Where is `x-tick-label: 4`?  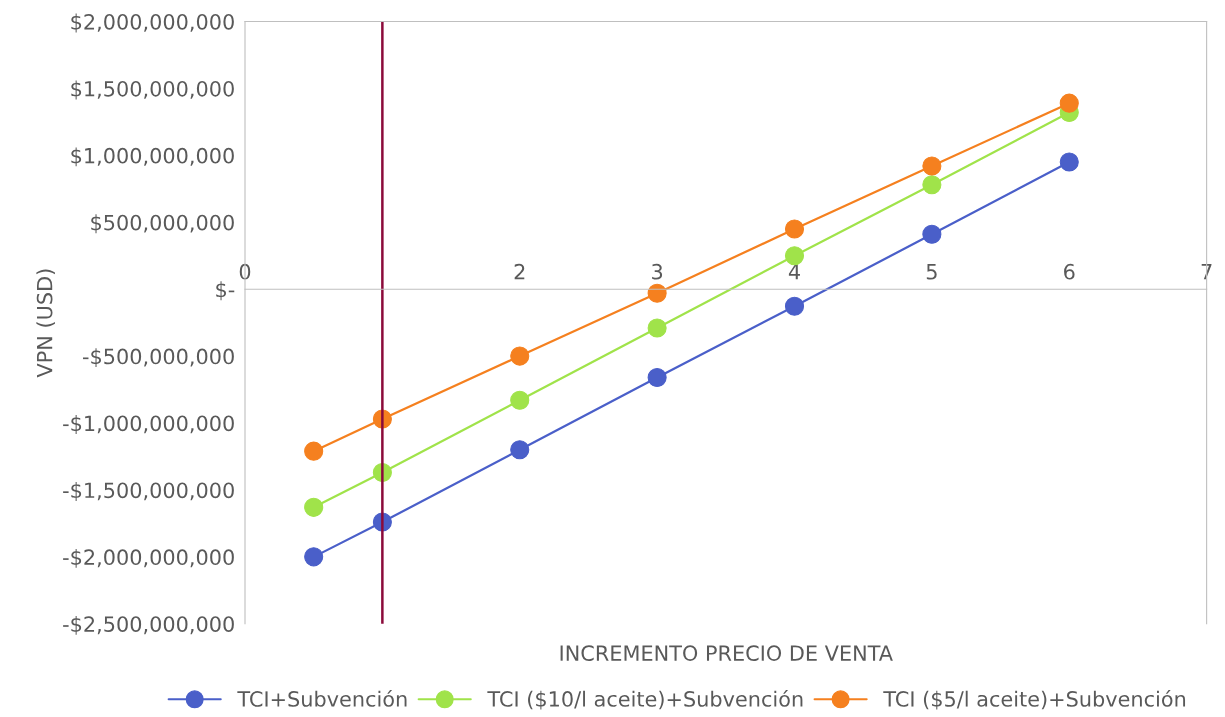 x-tick-label: 4 is located at coordinates (794, 272).